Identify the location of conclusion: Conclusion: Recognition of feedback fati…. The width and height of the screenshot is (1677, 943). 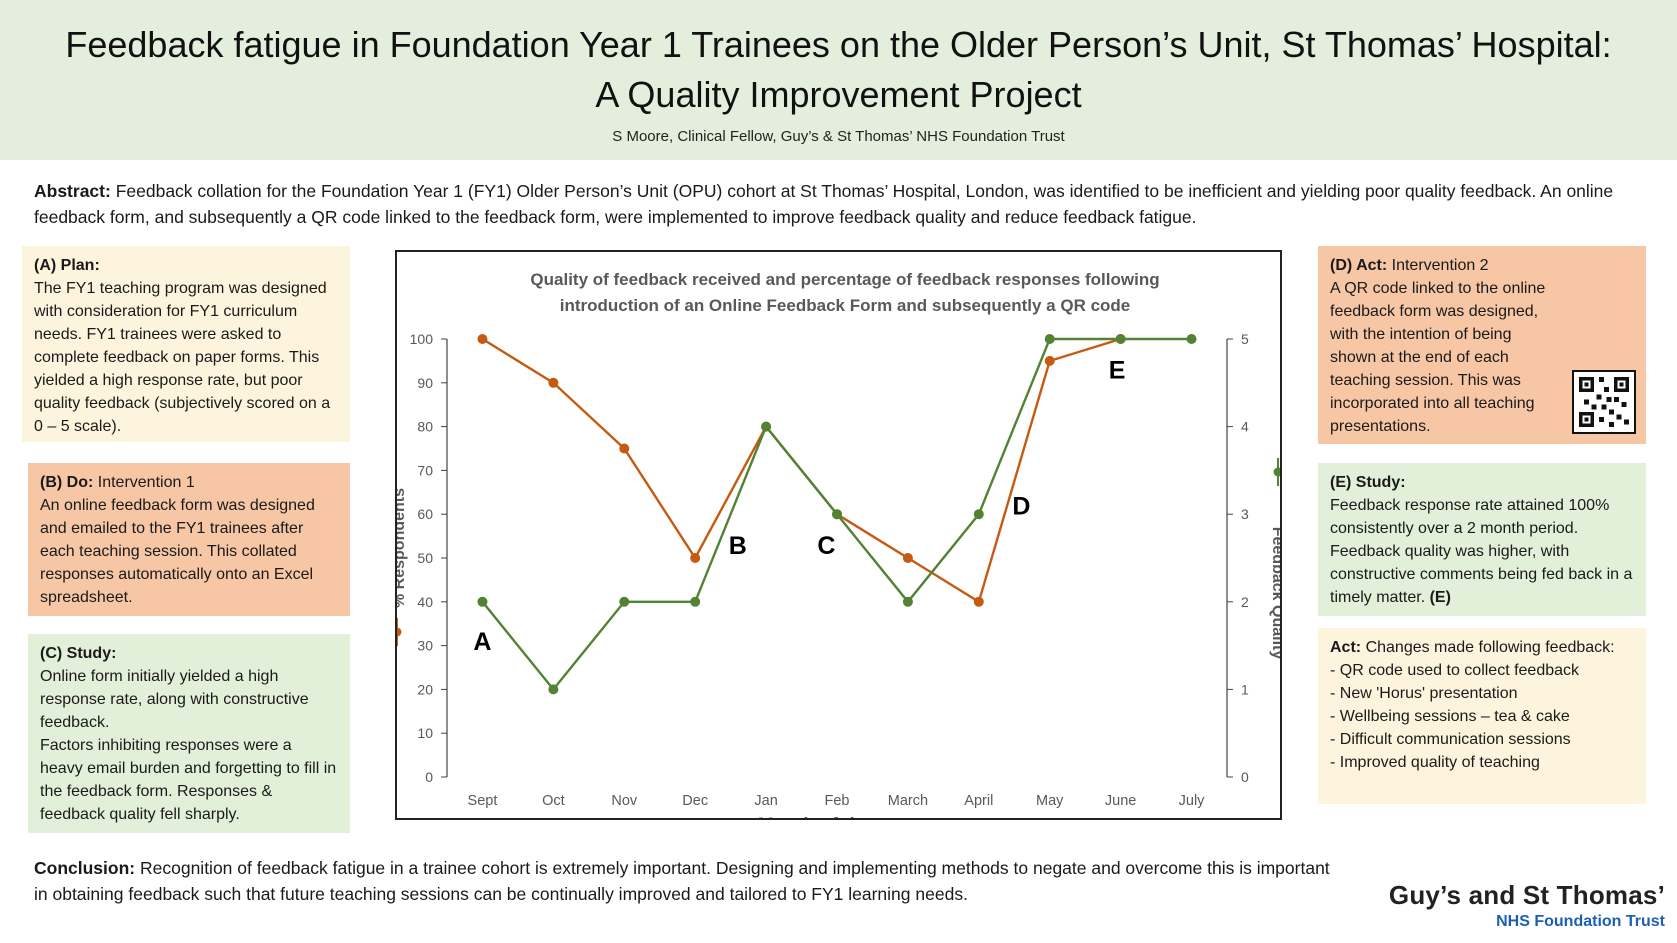
(684, 881).